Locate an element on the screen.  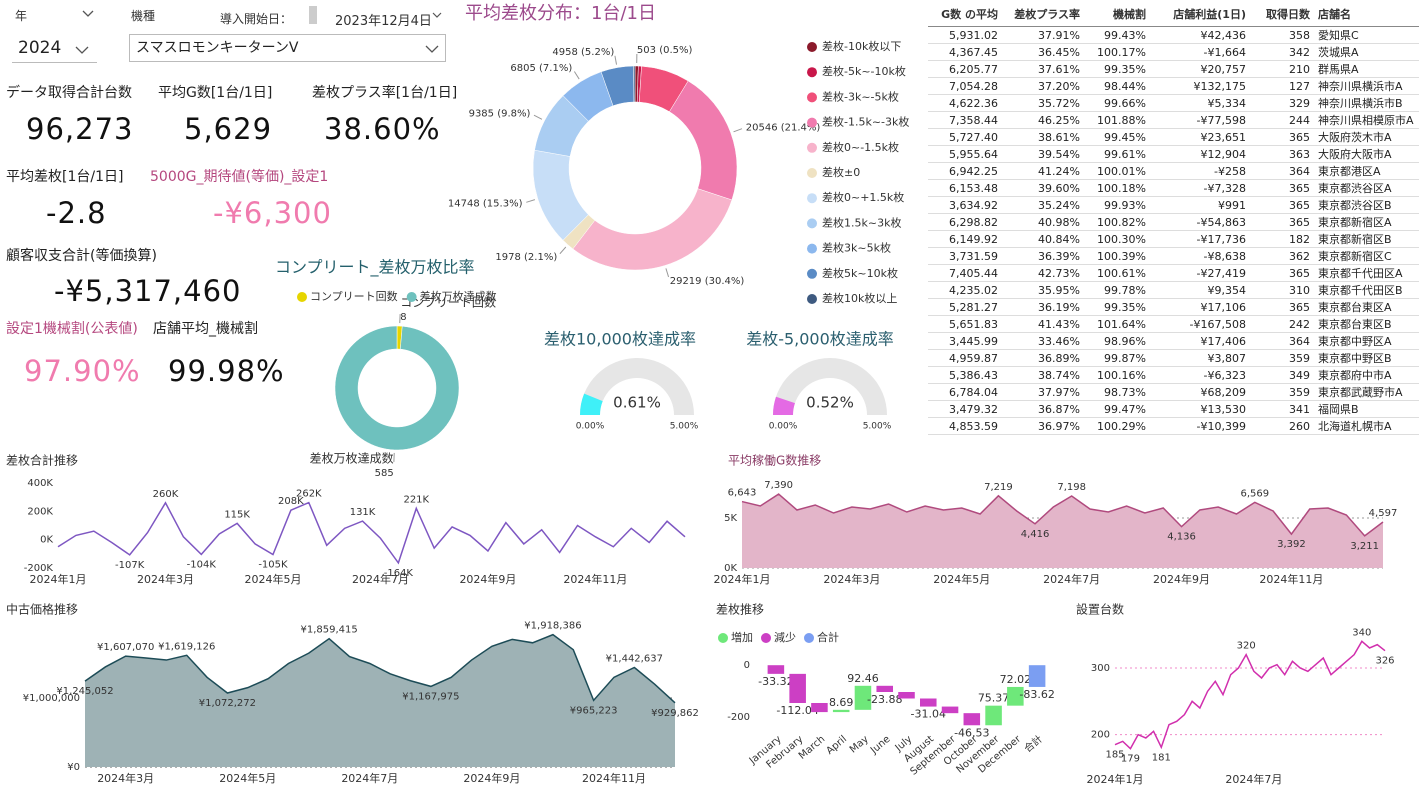
table-row: 7,405.44 42.73% 100.61% -¥27,419 365 東京都千代田区A is located at coordinates (1173, 273).